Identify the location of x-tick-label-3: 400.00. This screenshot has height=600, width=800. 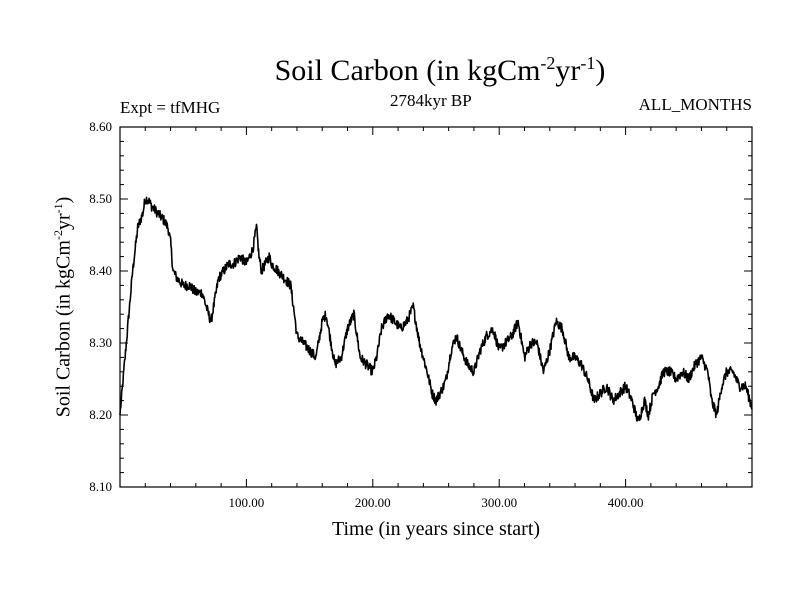
(626, 502).